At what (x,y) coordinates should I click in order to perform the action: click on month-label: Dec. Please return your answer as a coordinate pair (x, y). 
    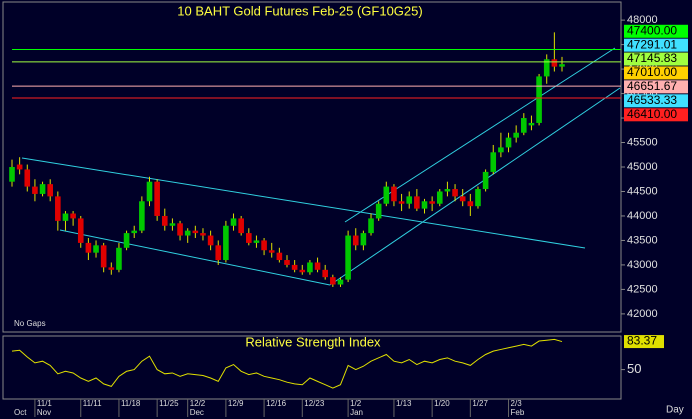
    Looking at the image, I should click on (197, 412).